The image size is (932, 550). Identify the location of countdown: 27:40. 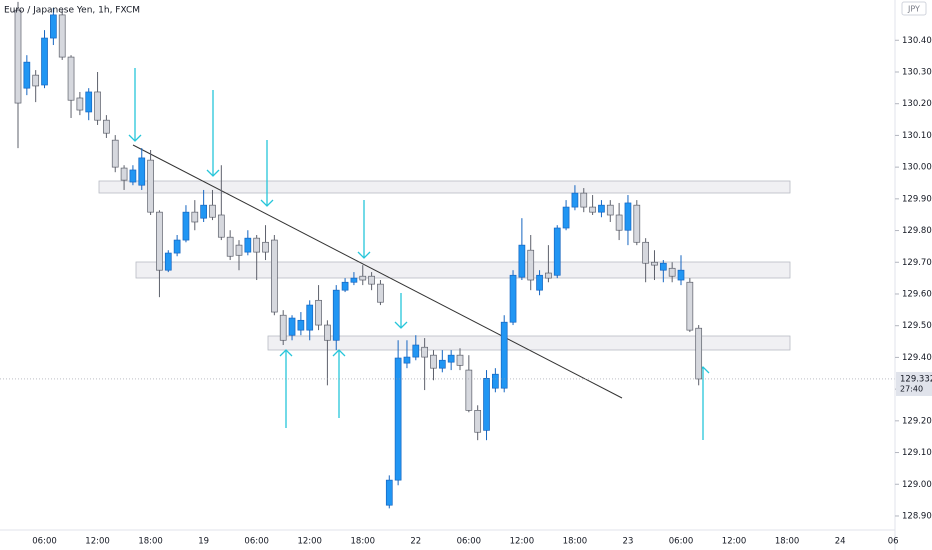
(911, 388).